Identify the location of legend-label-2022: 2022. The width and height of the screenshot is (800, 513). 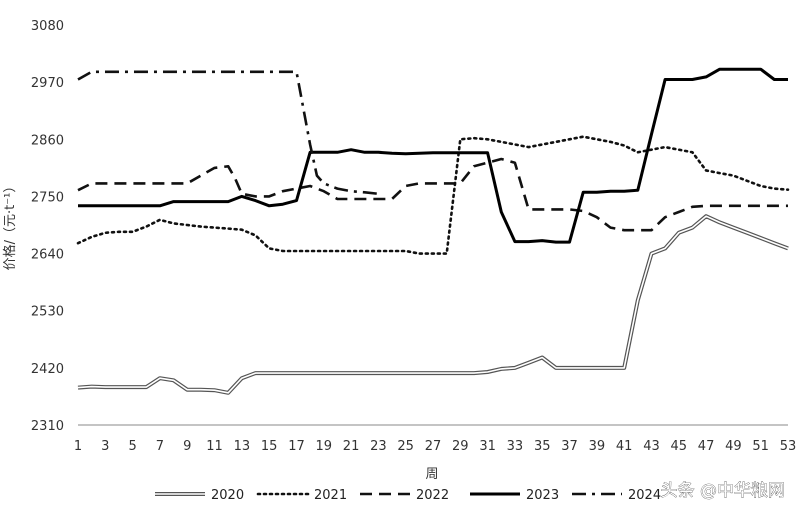
(432, 495).